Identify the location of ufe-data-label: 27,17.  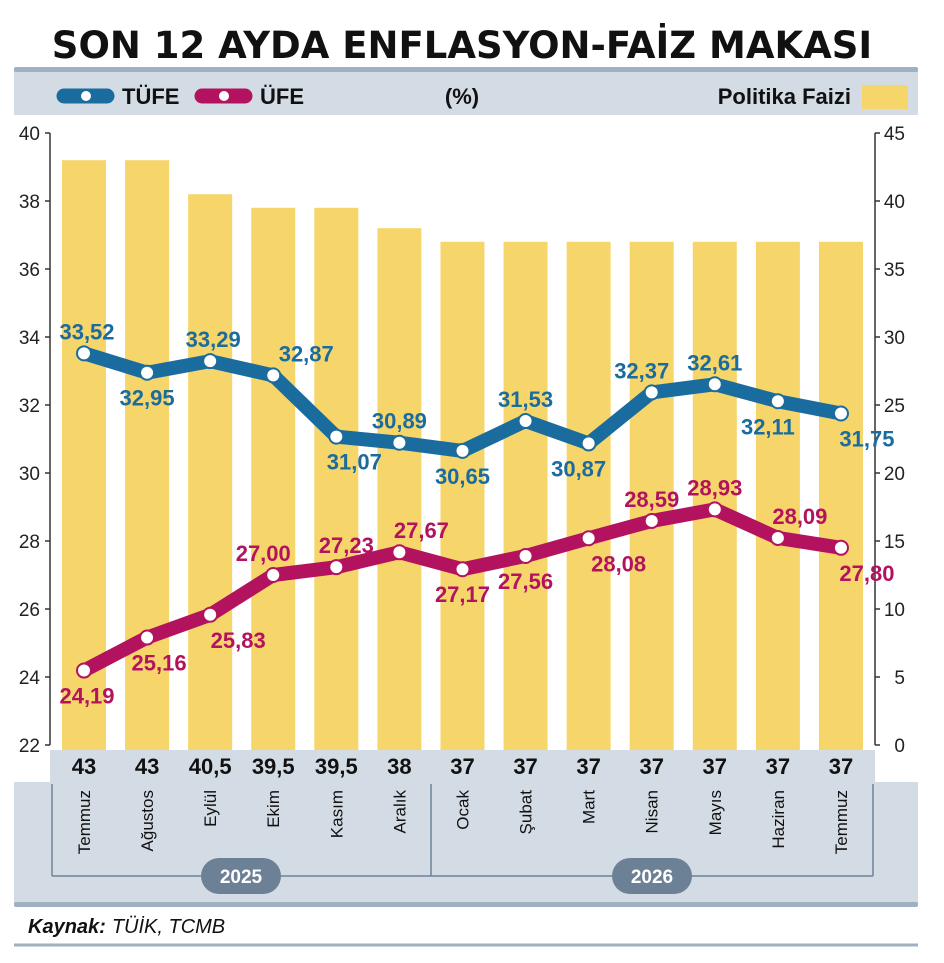
(462, 594).